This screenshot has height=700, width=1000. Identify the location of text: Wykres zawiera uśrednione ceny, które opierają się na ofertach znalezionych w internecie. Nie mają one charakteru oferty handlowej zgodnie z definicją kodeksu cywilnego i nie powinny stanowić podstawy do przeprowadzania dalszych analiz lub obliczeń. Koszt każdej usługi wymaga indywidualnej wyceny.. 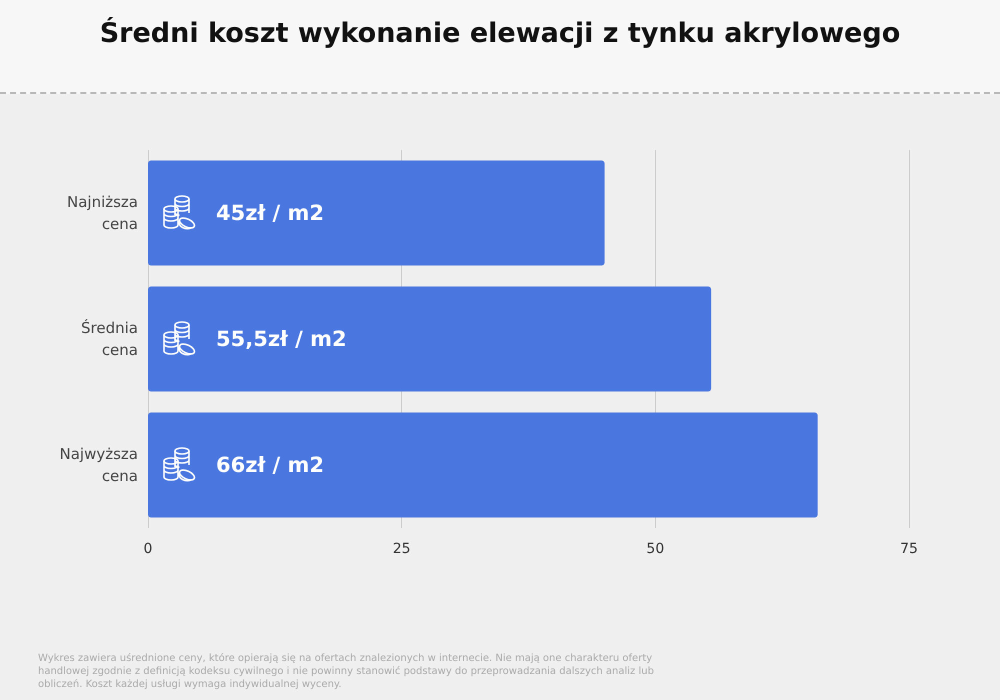
(346, 671).